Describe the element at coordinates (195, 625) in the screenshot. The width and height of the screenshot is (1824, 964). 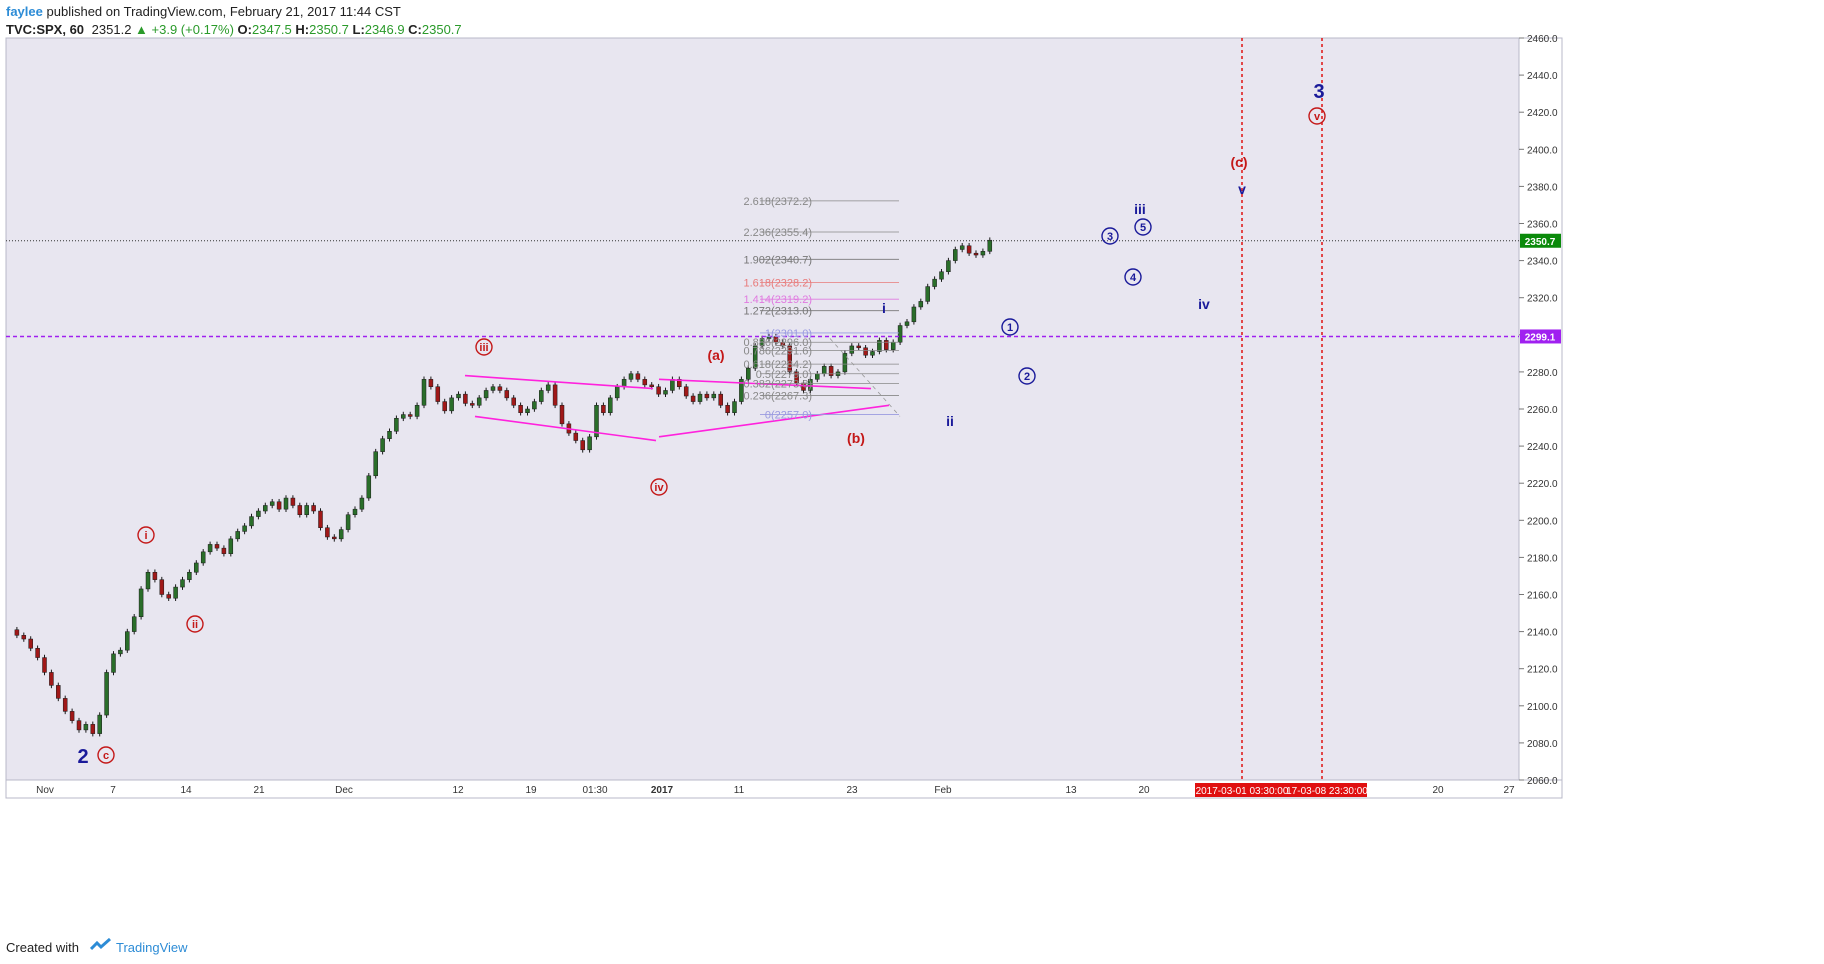
I see `wave-label: ii` at that location.